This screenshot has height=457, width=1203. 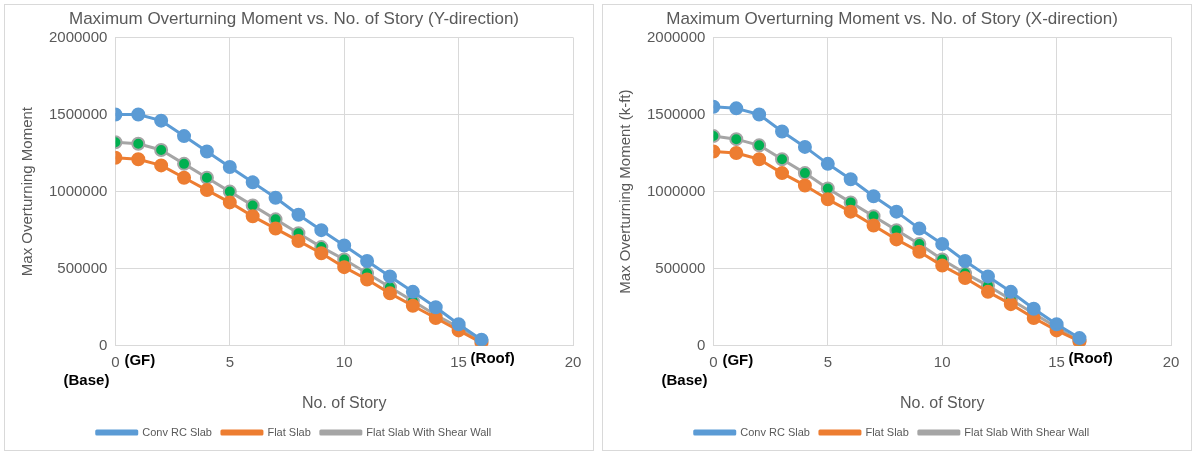 What do you see at coordinates (27, 191) in the screenshot?
I see `y-axis-title: Max Overturning Moment` at bounding box center [27, 191].